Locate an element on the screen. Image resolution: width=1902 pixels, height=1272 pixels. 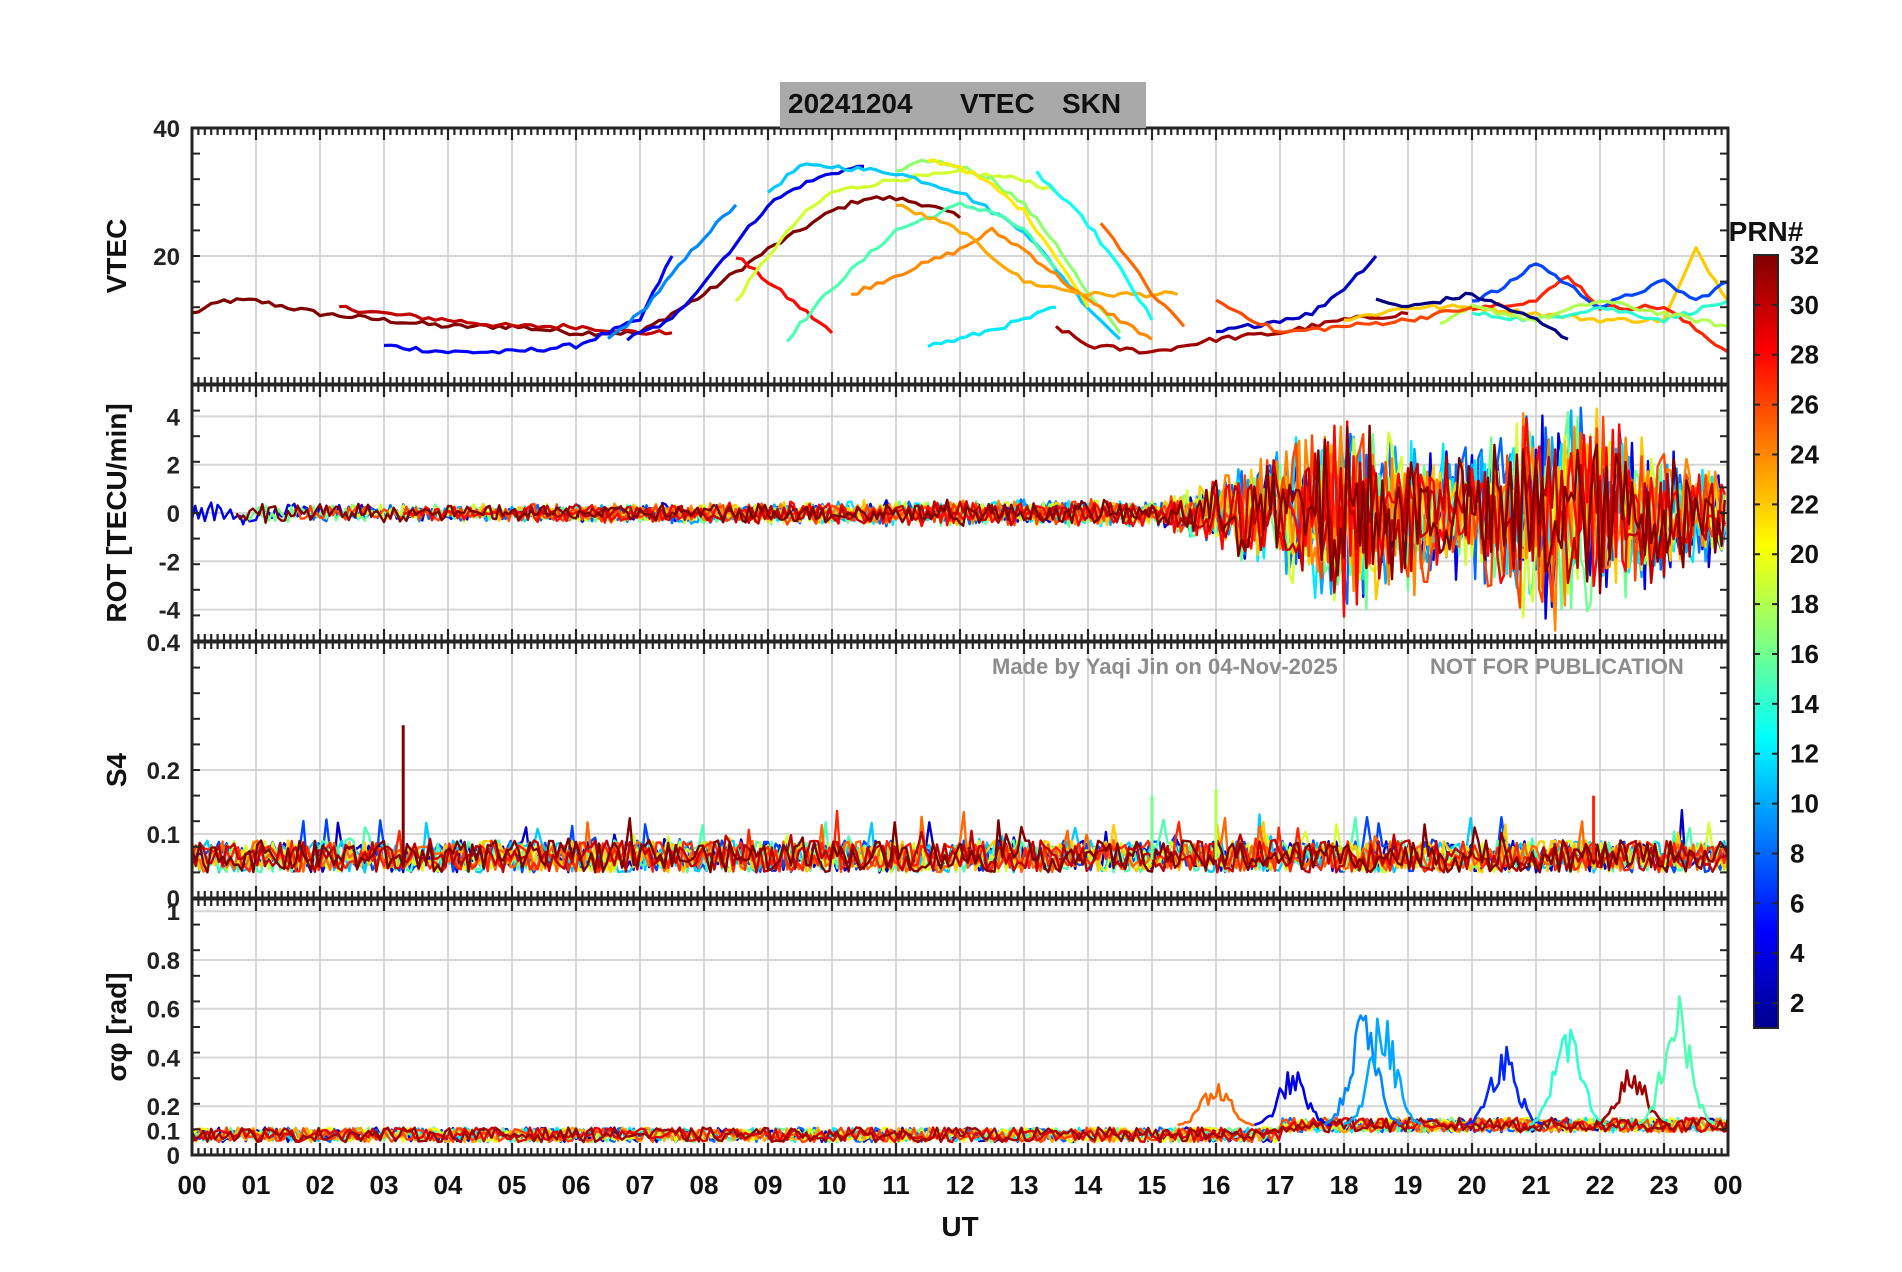
colorbar-tick-label: 4 is located at coordinates (1797, 953).